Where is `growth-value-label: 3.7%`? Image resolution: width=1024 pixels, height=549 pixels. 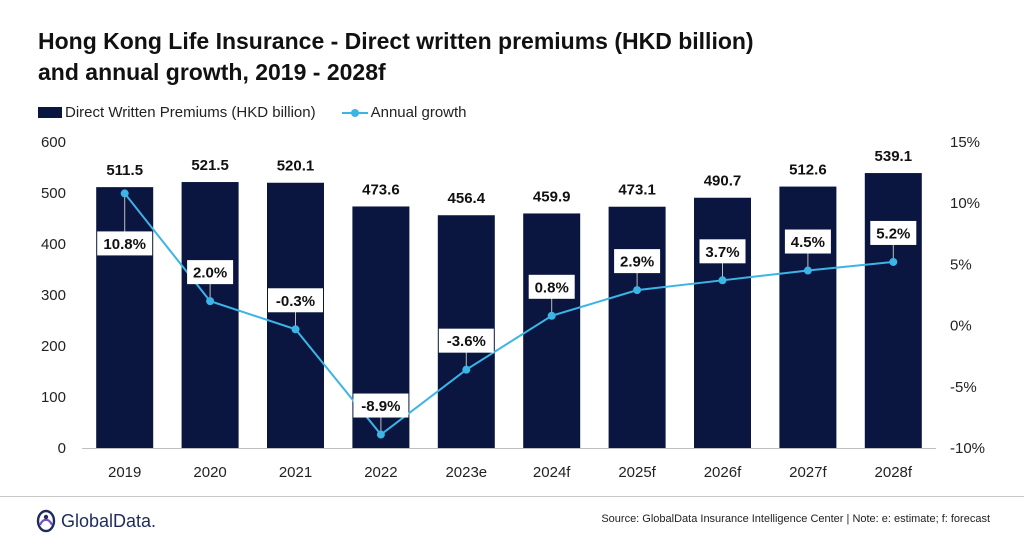
growth-value-label: 3.7% is located at coordinates (722, 252).